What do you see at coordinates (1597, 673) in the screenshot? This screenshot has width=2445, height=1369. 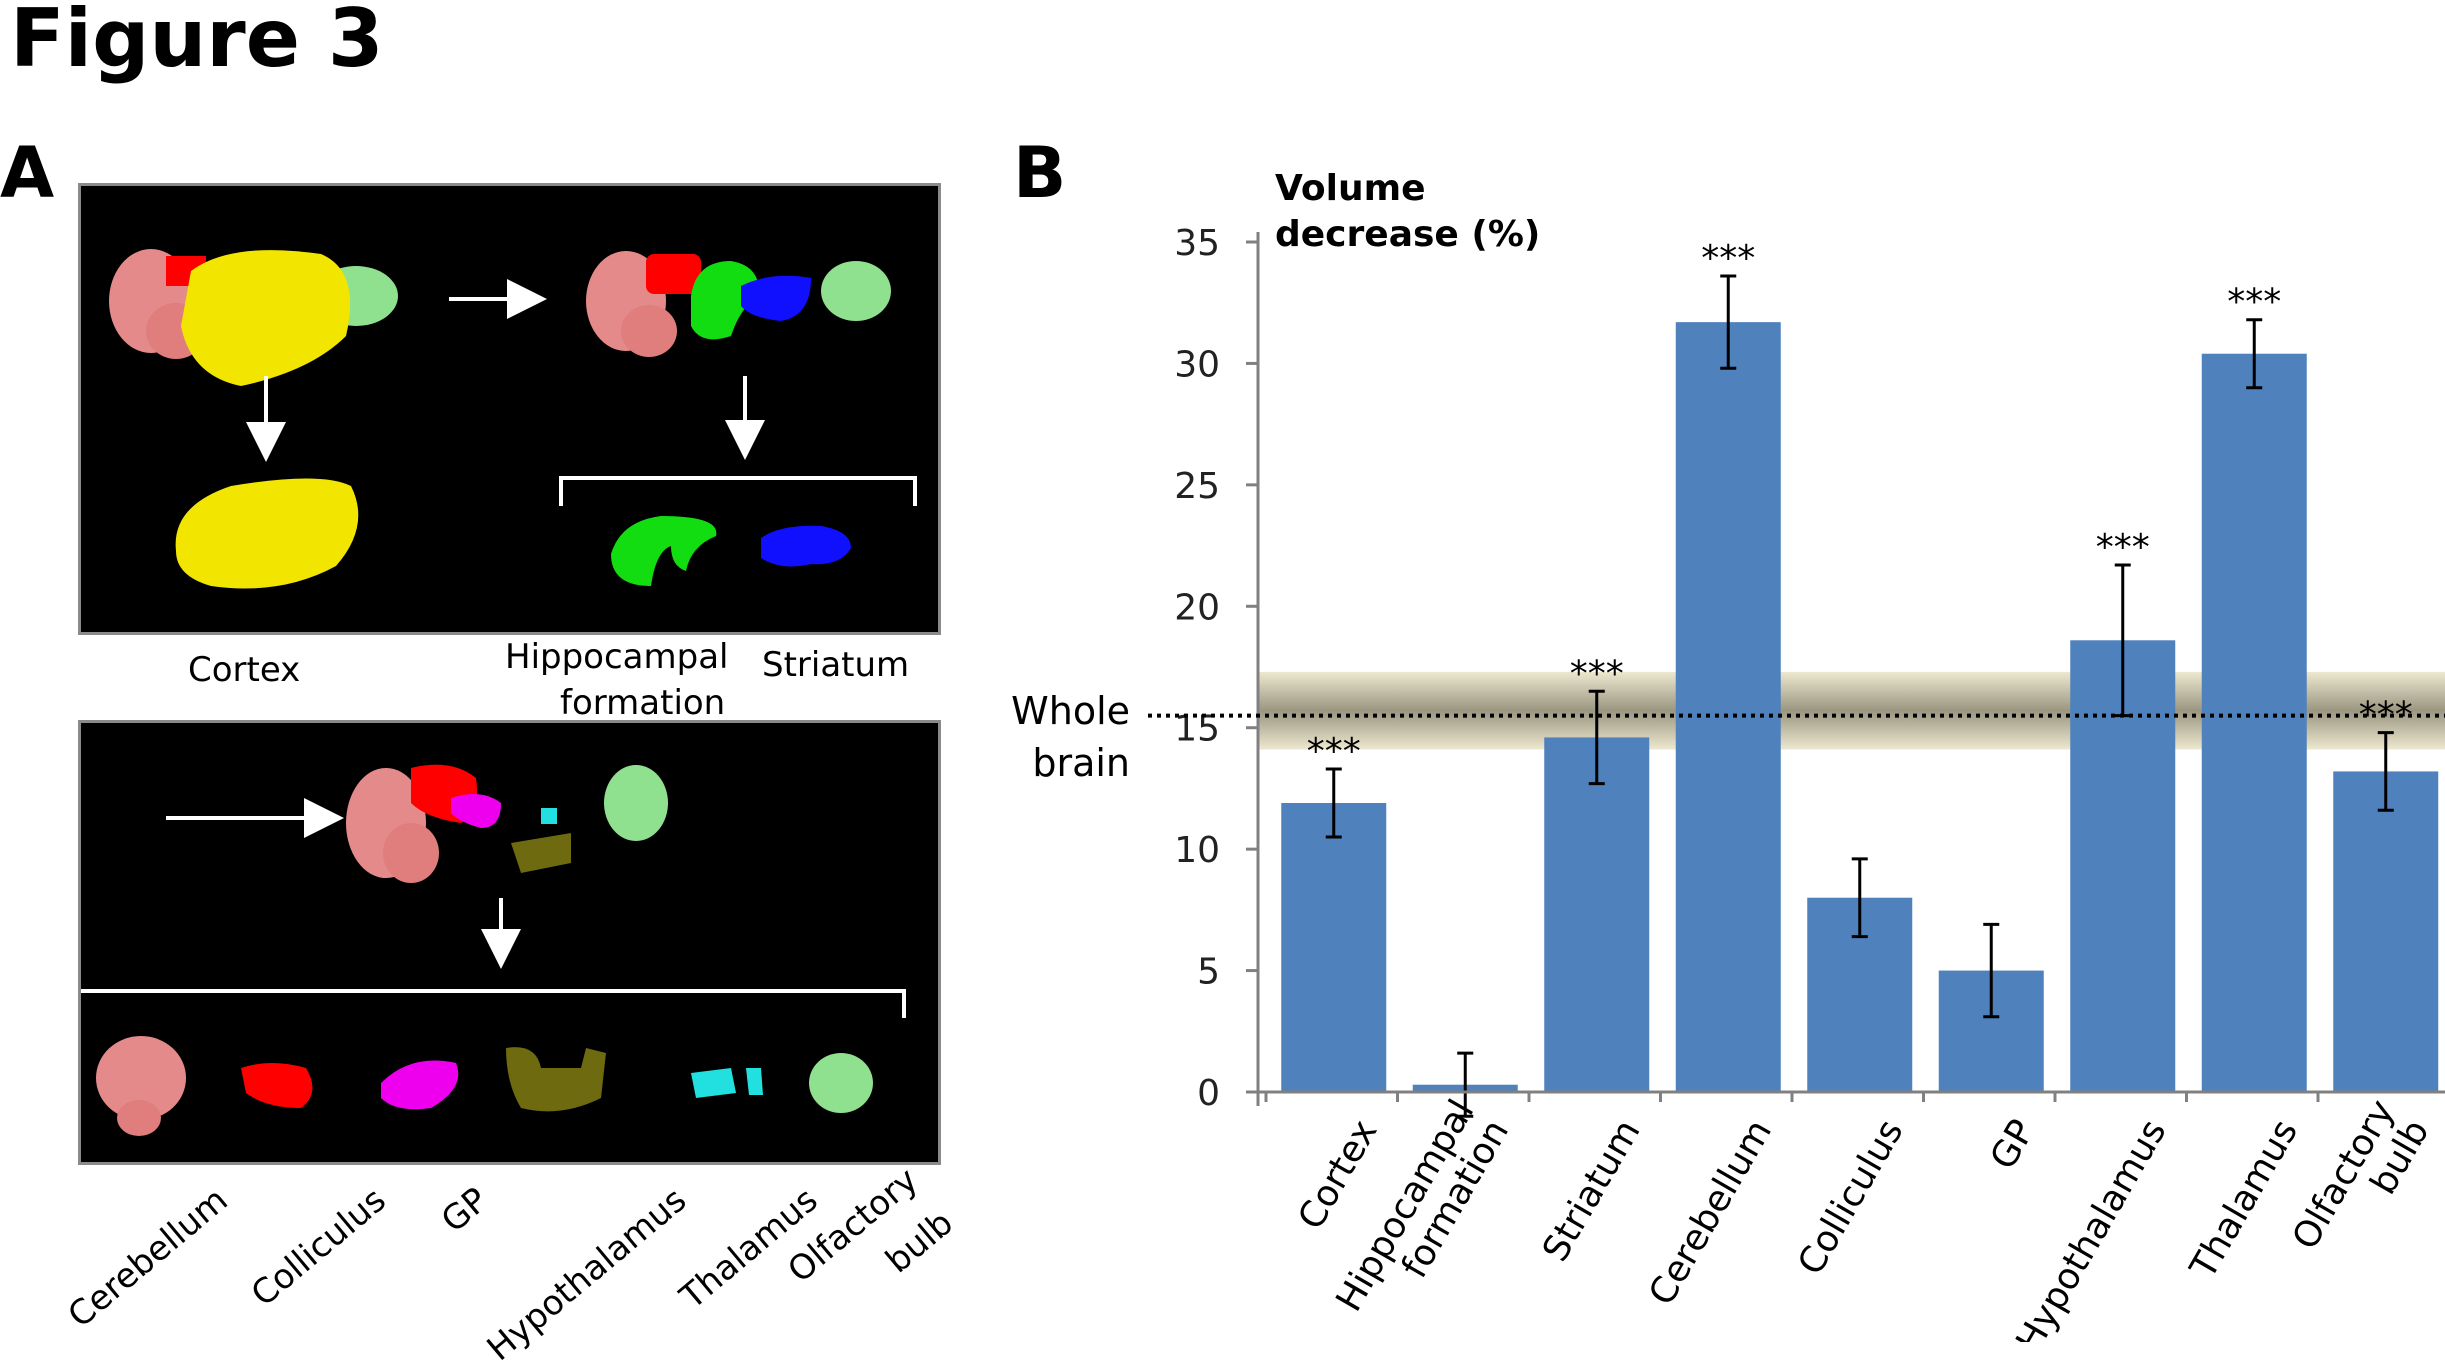 I see `significance-label-2: ***` at bounding box center [1597, 673].